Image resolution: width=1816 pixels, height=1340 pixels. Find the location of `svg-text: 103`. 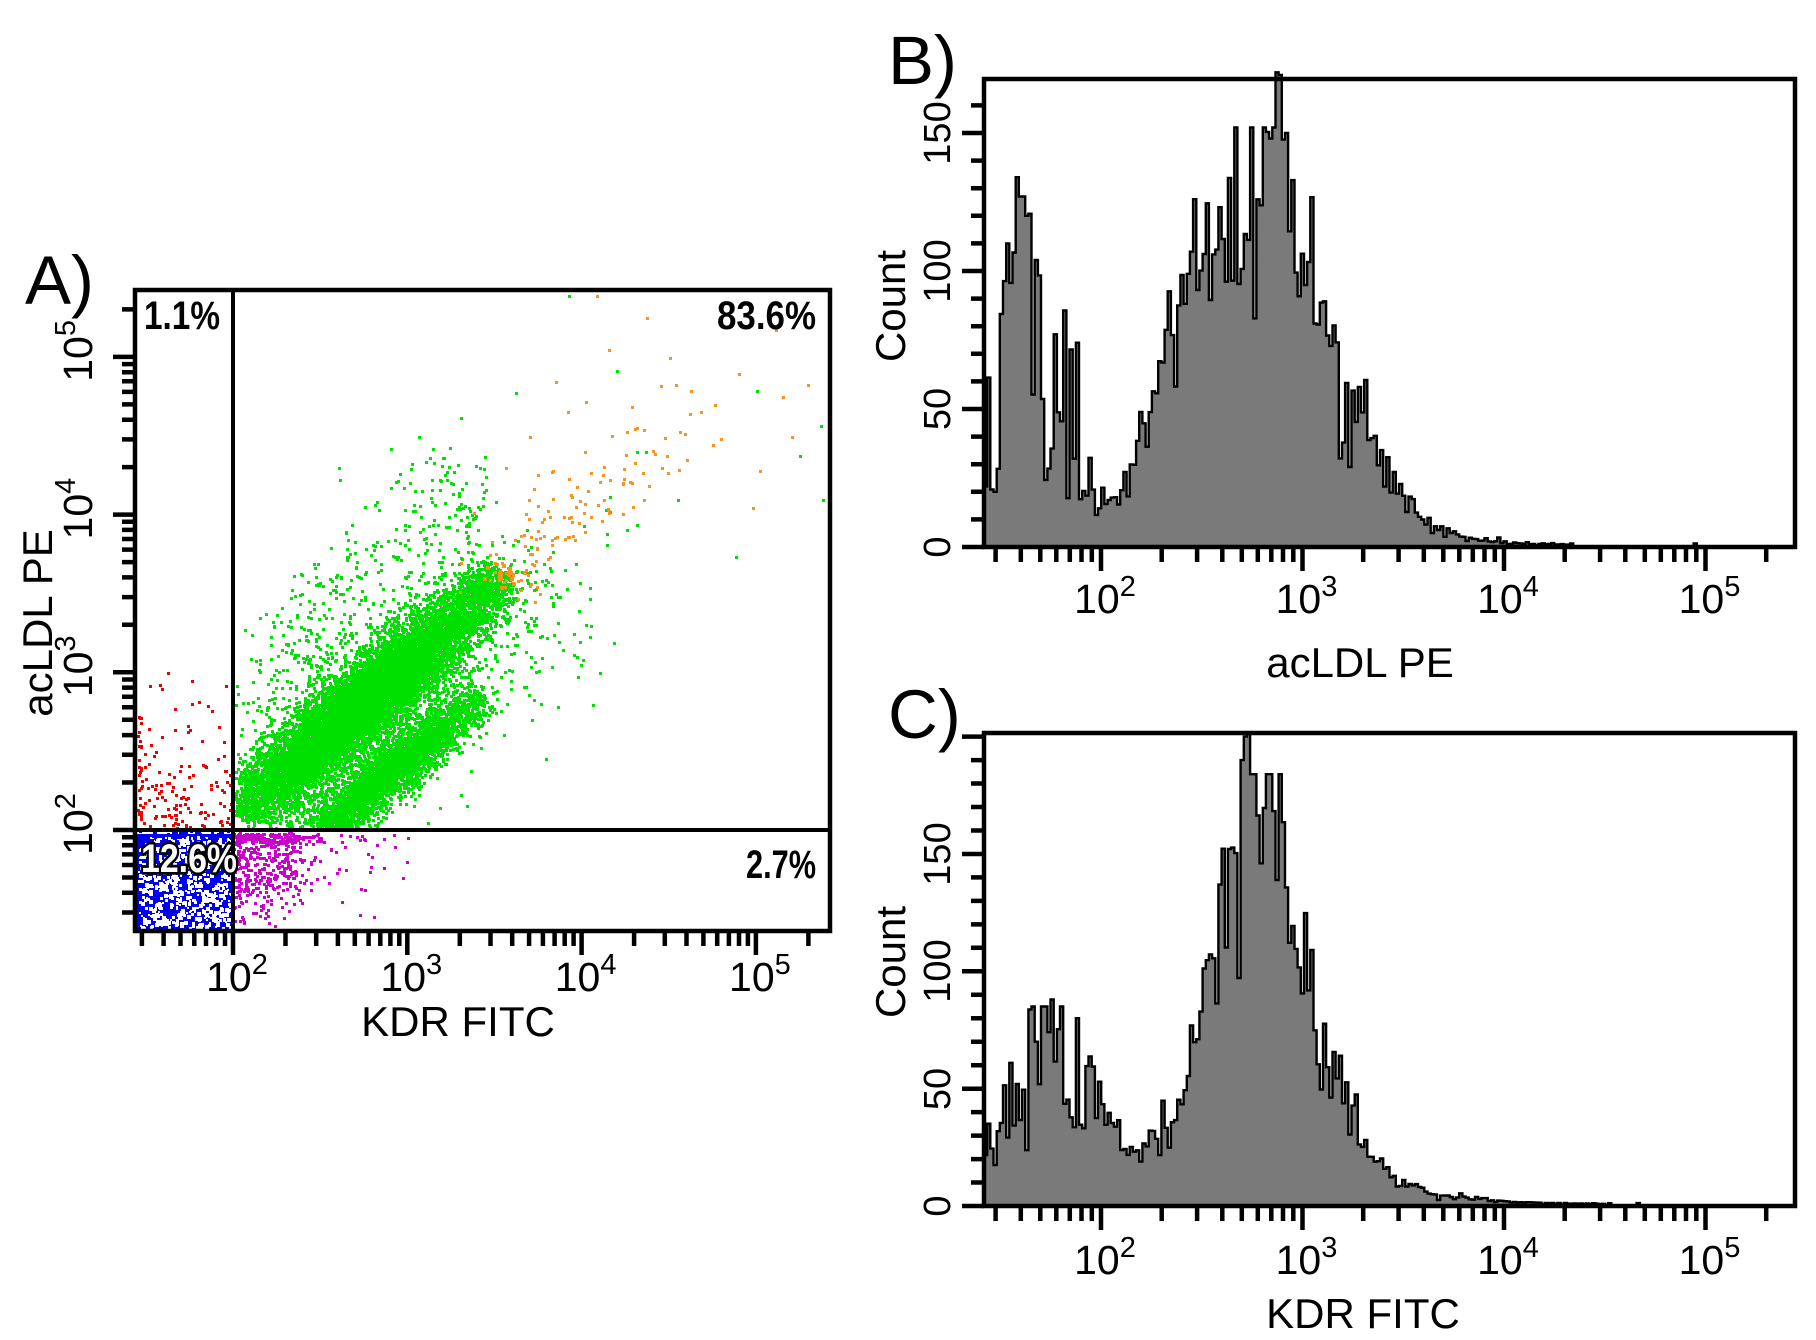

svg-text: 103 is located at coordinates (1307, 1257).